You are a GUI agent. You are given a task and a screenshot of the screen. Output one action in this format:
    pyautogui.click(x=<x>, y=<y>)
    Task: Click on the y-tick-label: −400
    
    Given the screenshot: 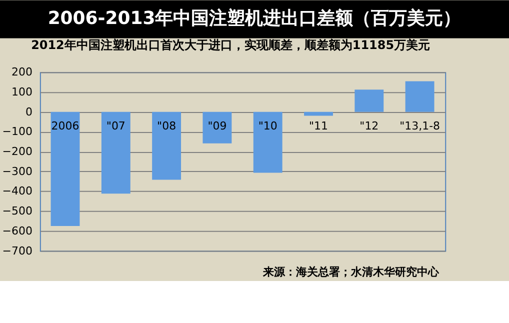 What is the action you would take?
    pyautogui.click(x=17, y=191)
    